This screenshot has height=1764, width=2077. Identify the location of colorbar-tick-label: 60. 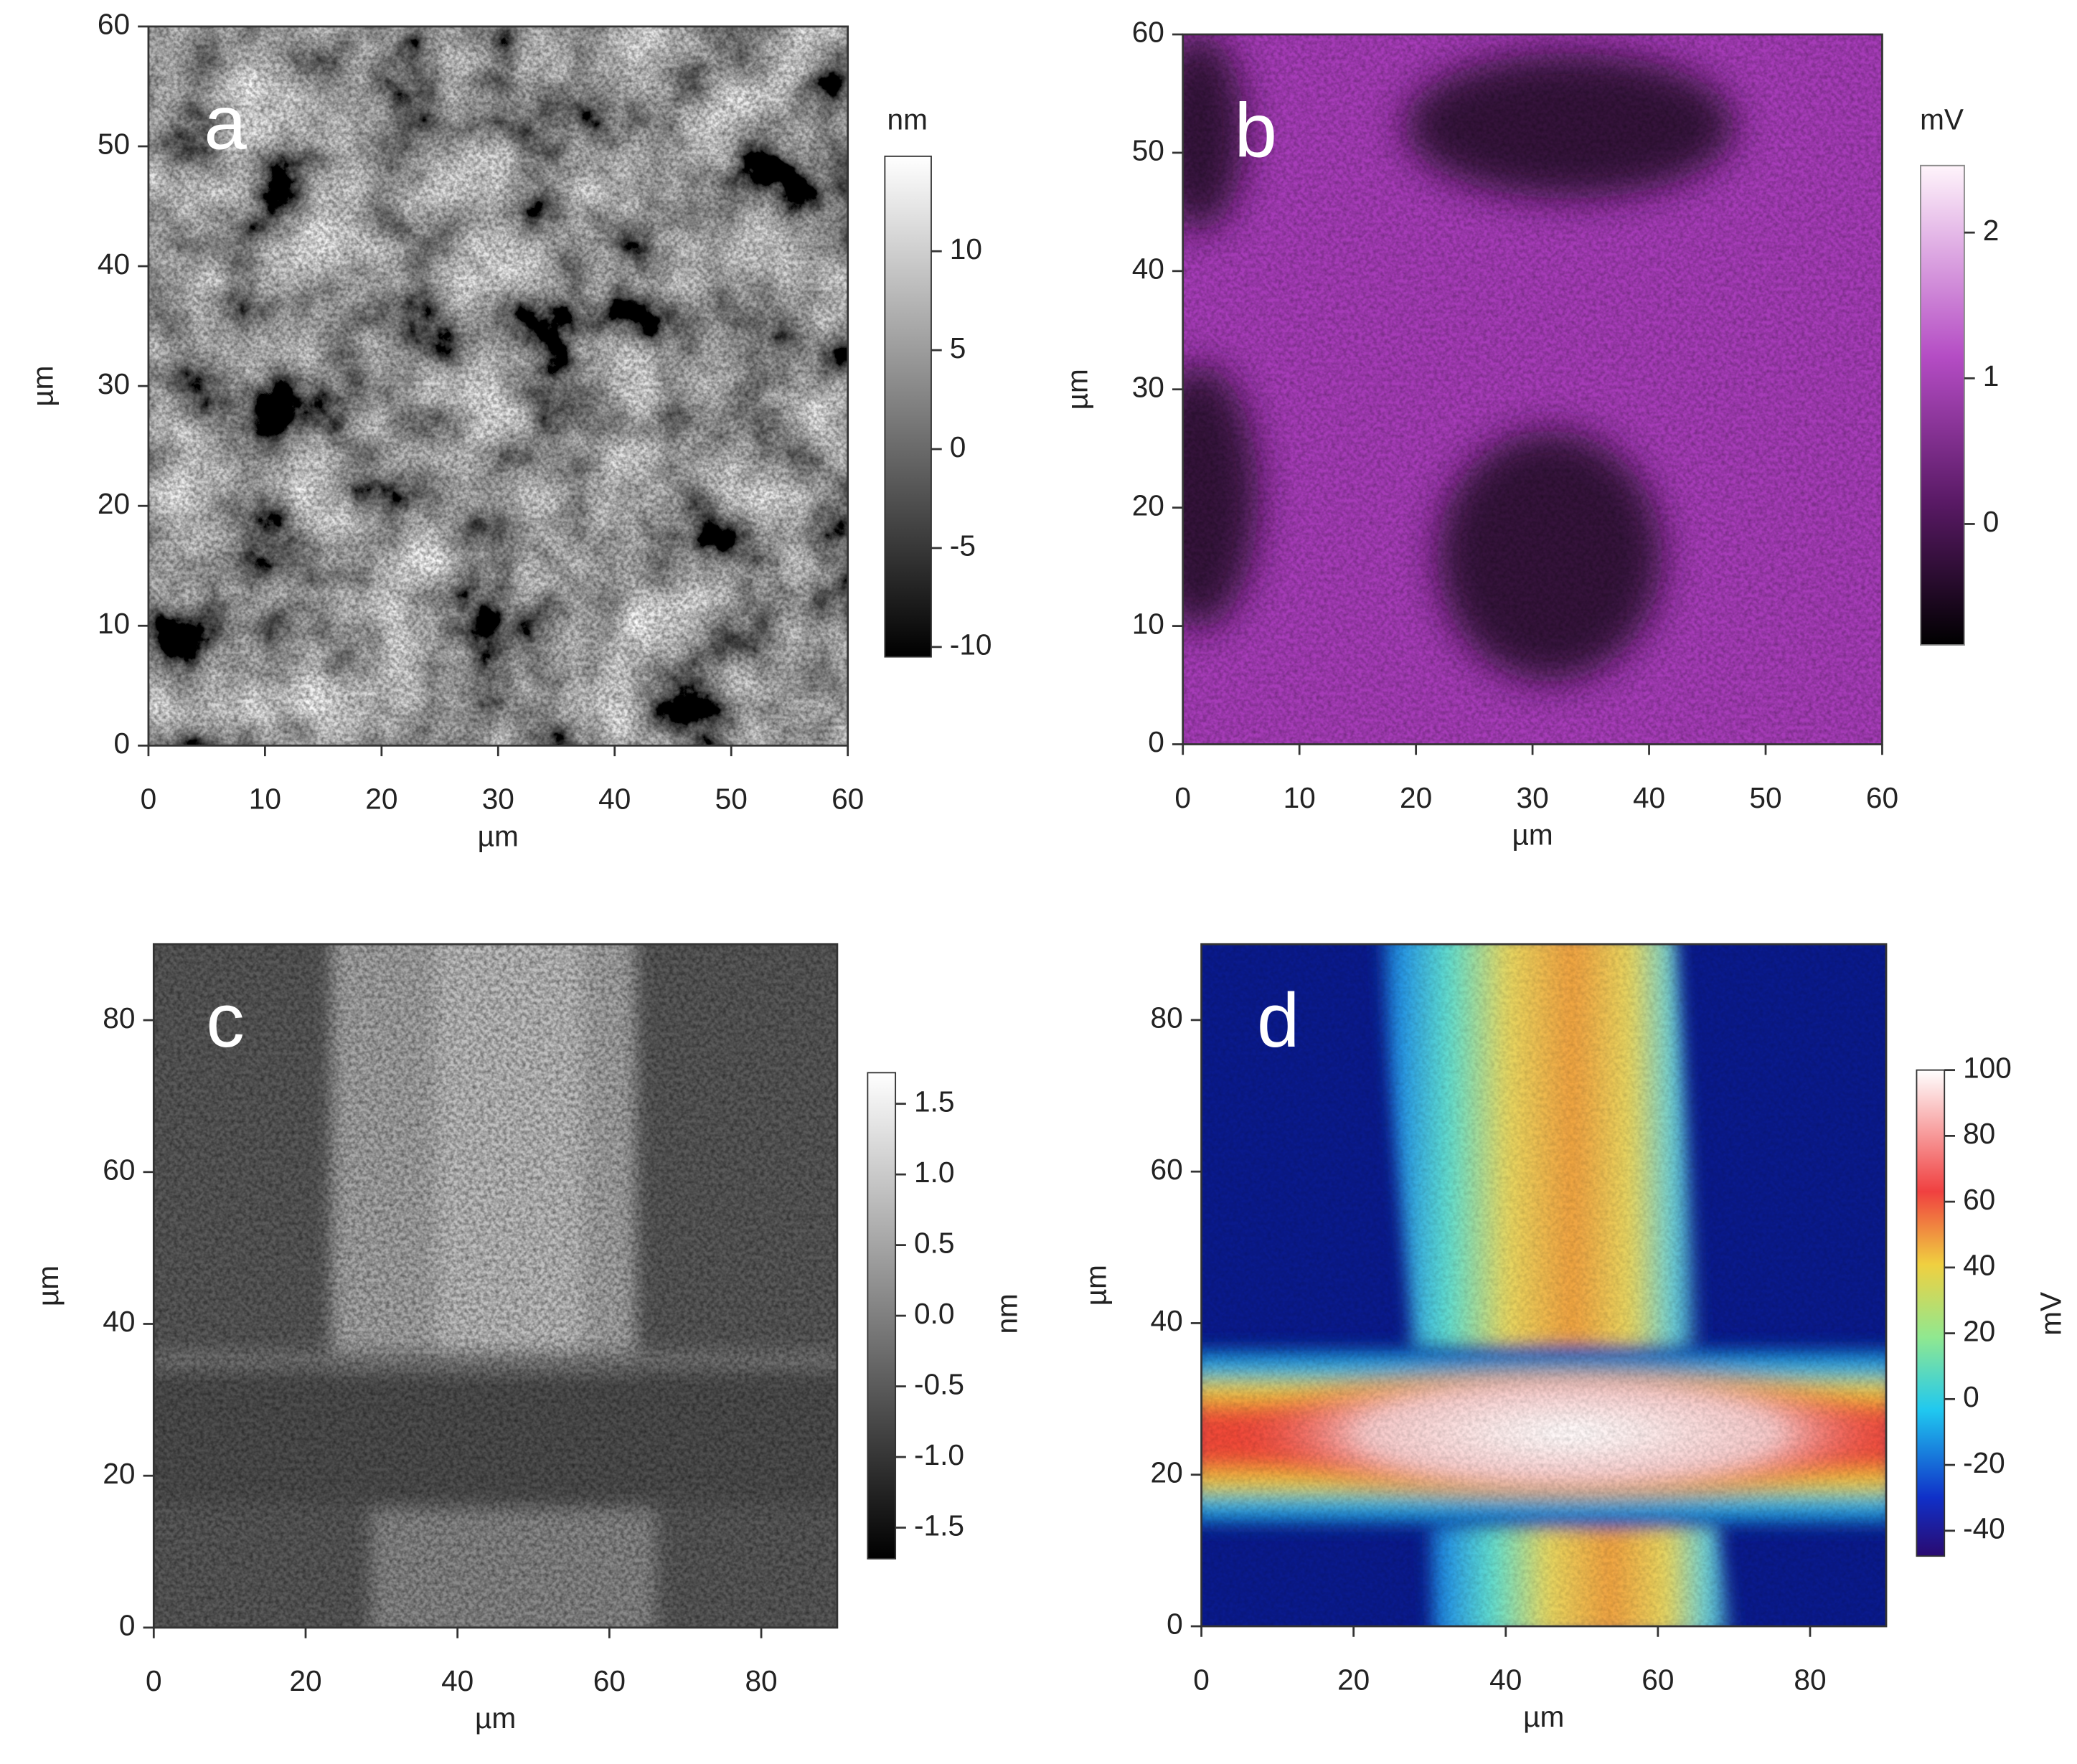
(1979, 1199).